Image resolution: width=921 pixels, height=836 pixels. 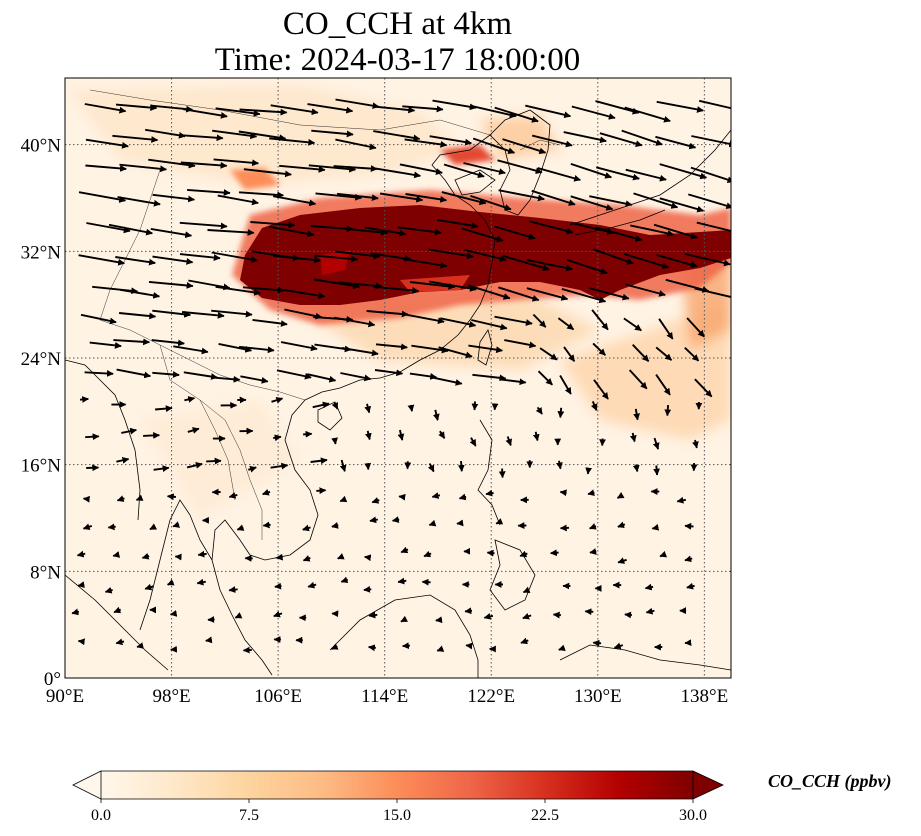 I want to click on chart-title-line2: Time: 2024-03-17 18:00:00, so click(x=397, y=60).